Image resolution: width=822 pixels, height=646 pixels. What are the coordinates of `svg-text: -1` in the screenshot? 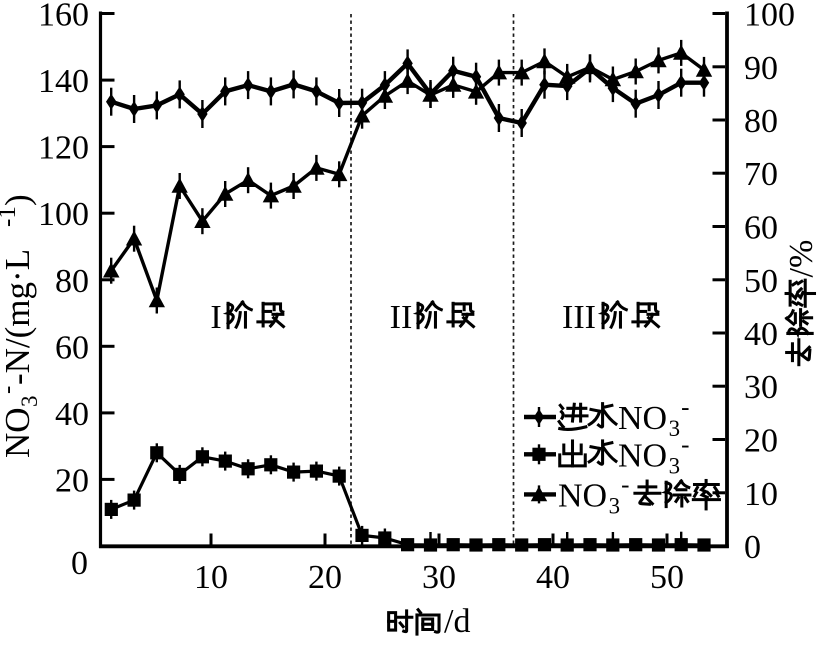 It's located at (10, 216).